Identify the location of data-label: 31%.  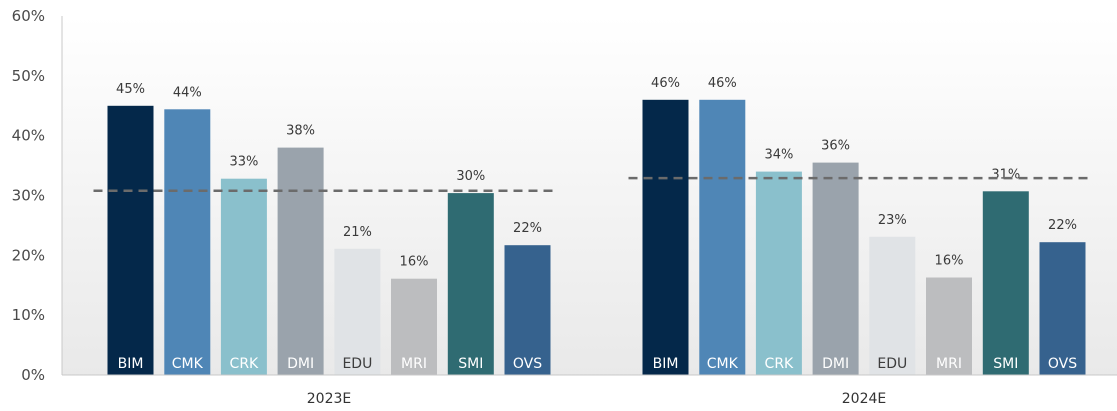
(1005, 174).